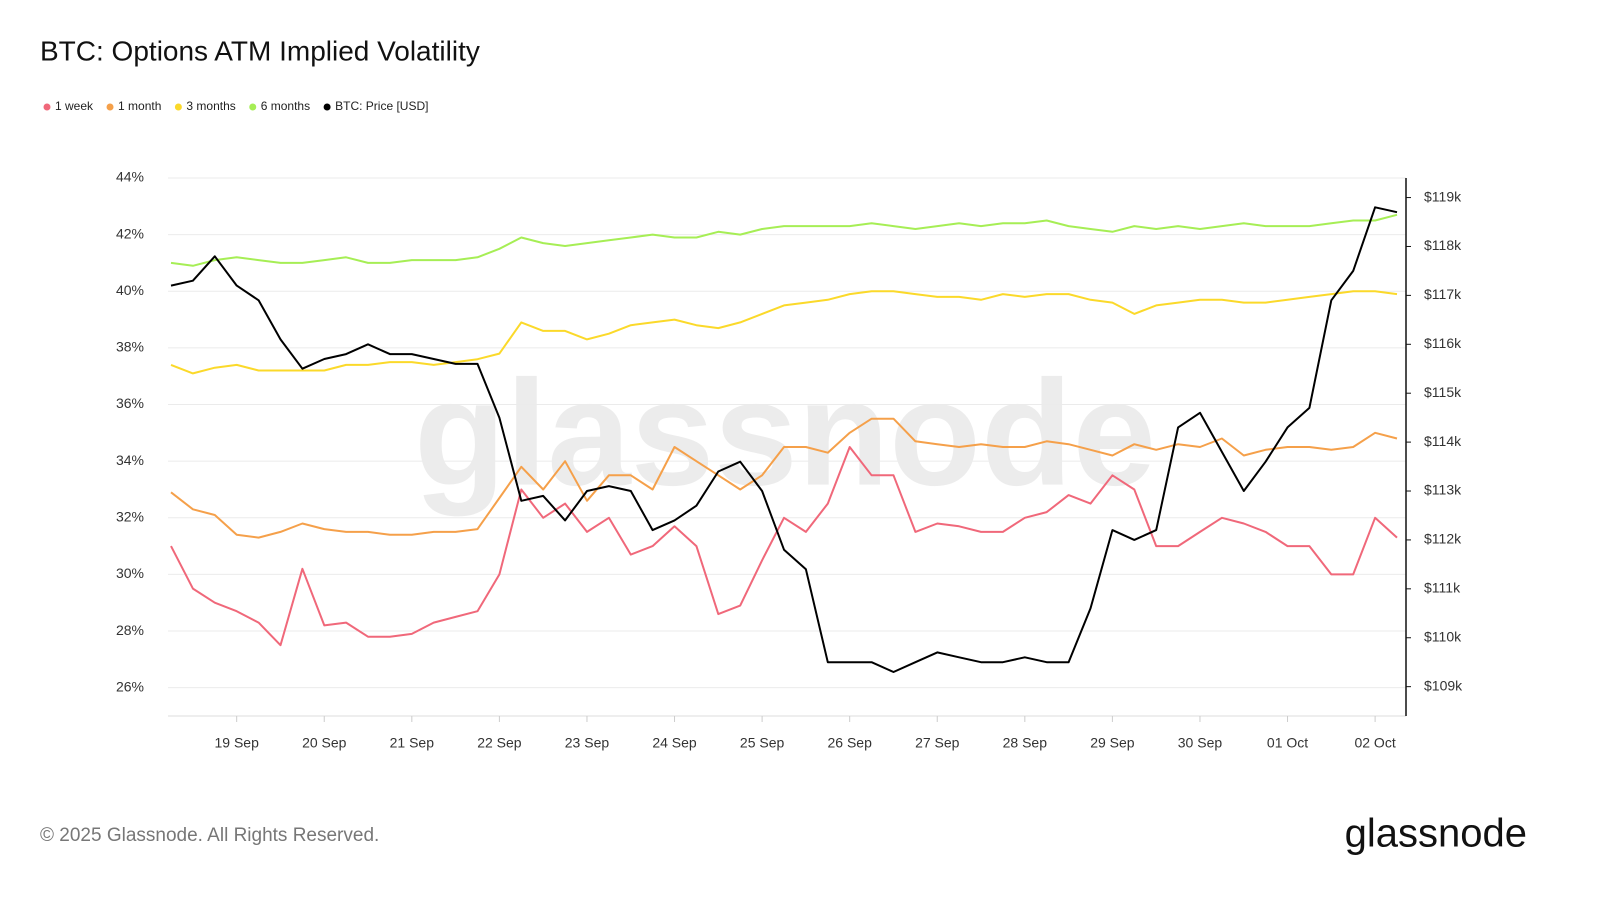 This screenshot has width=1600, height=900. Describe the element at coordinates (209, 835) in the screenshot. I see `footer: © 2025 Glassnode. All Rights Reserved.` at that location.